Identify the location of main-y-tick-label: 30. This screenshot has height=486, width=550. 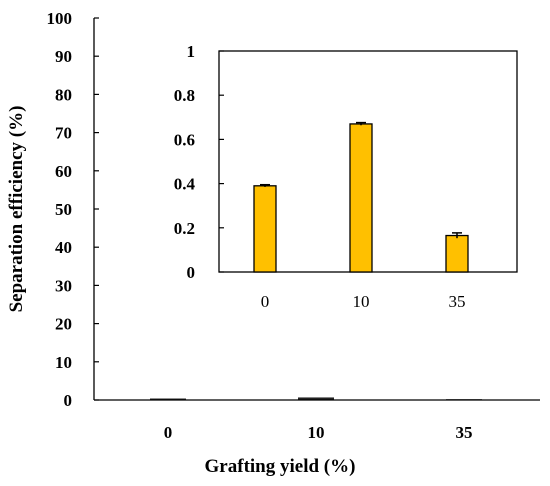
(63, 285).